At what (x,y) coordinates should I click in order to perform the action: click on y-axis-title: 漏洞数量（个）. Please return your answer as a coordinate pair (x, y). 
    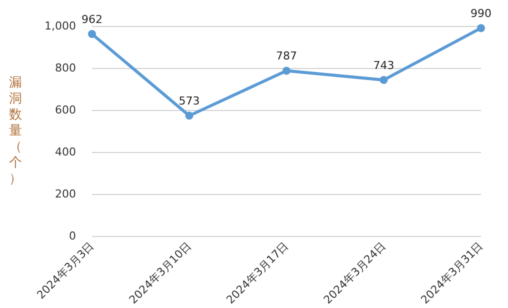
    Looking at the image, I should click on (15, 131).